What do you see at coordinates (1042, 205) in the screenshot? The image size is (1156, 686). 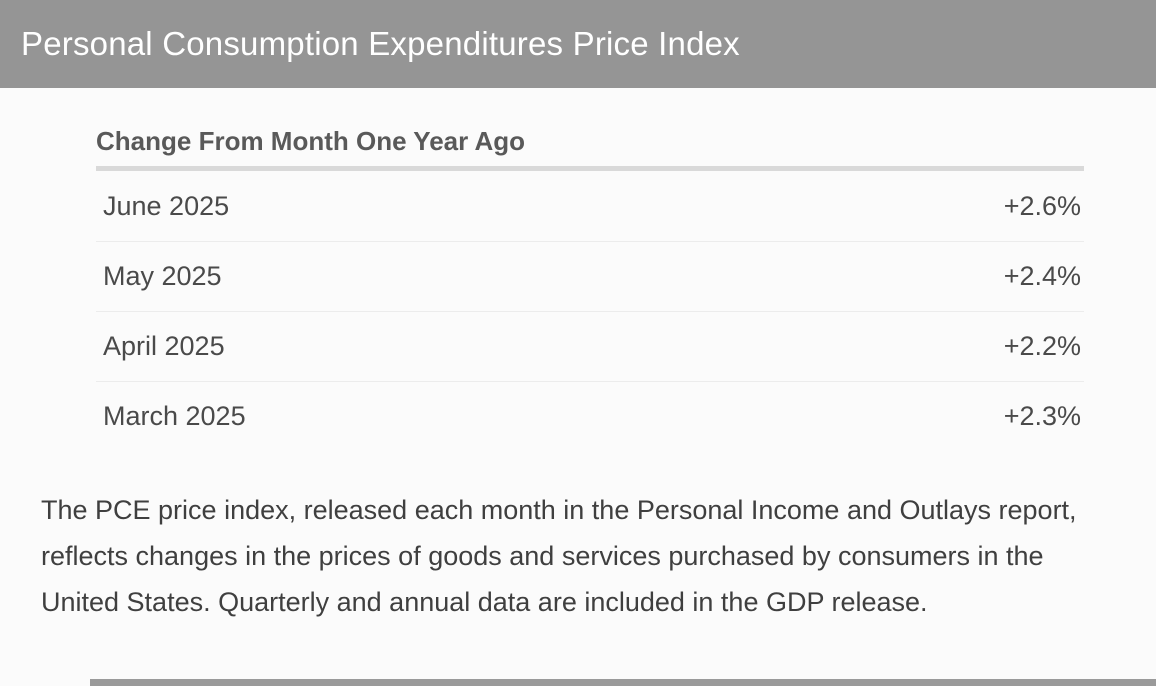 I see `row-change-value: +2.6%` at bounding box center [1042, 205].